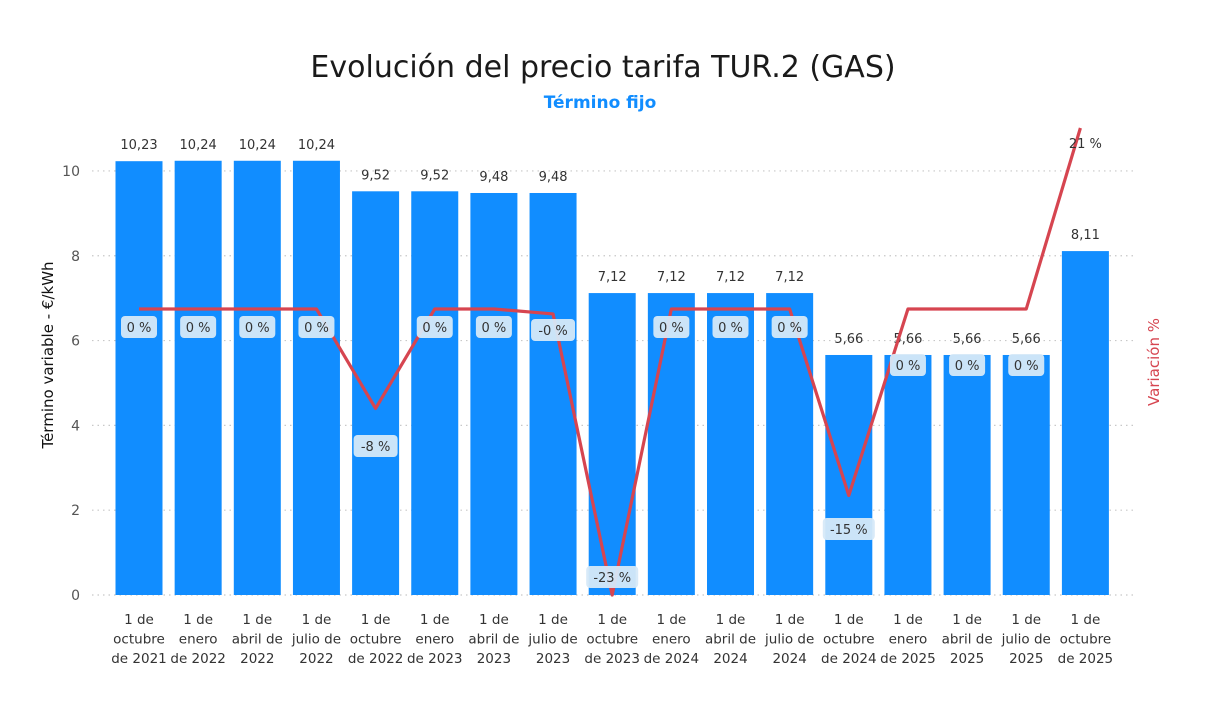  I want to click on x-tick-label: 1 de enero de 2025, so click(908, 639).